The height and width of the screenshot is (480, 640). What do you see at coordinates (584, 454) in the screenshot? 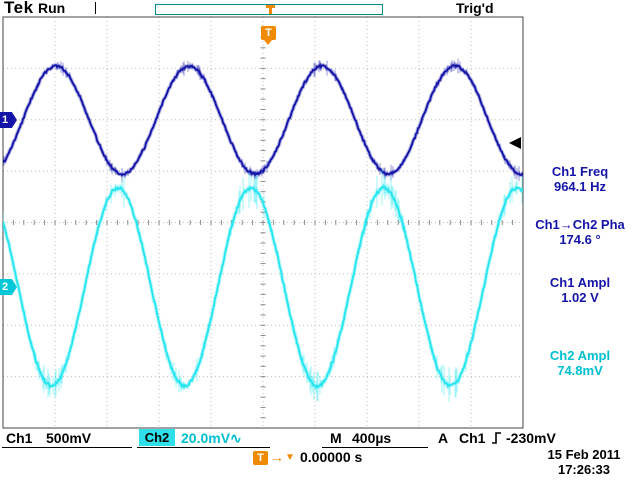
I see `date-value: 15 Feb 2011` at bounding box center [584, 454].